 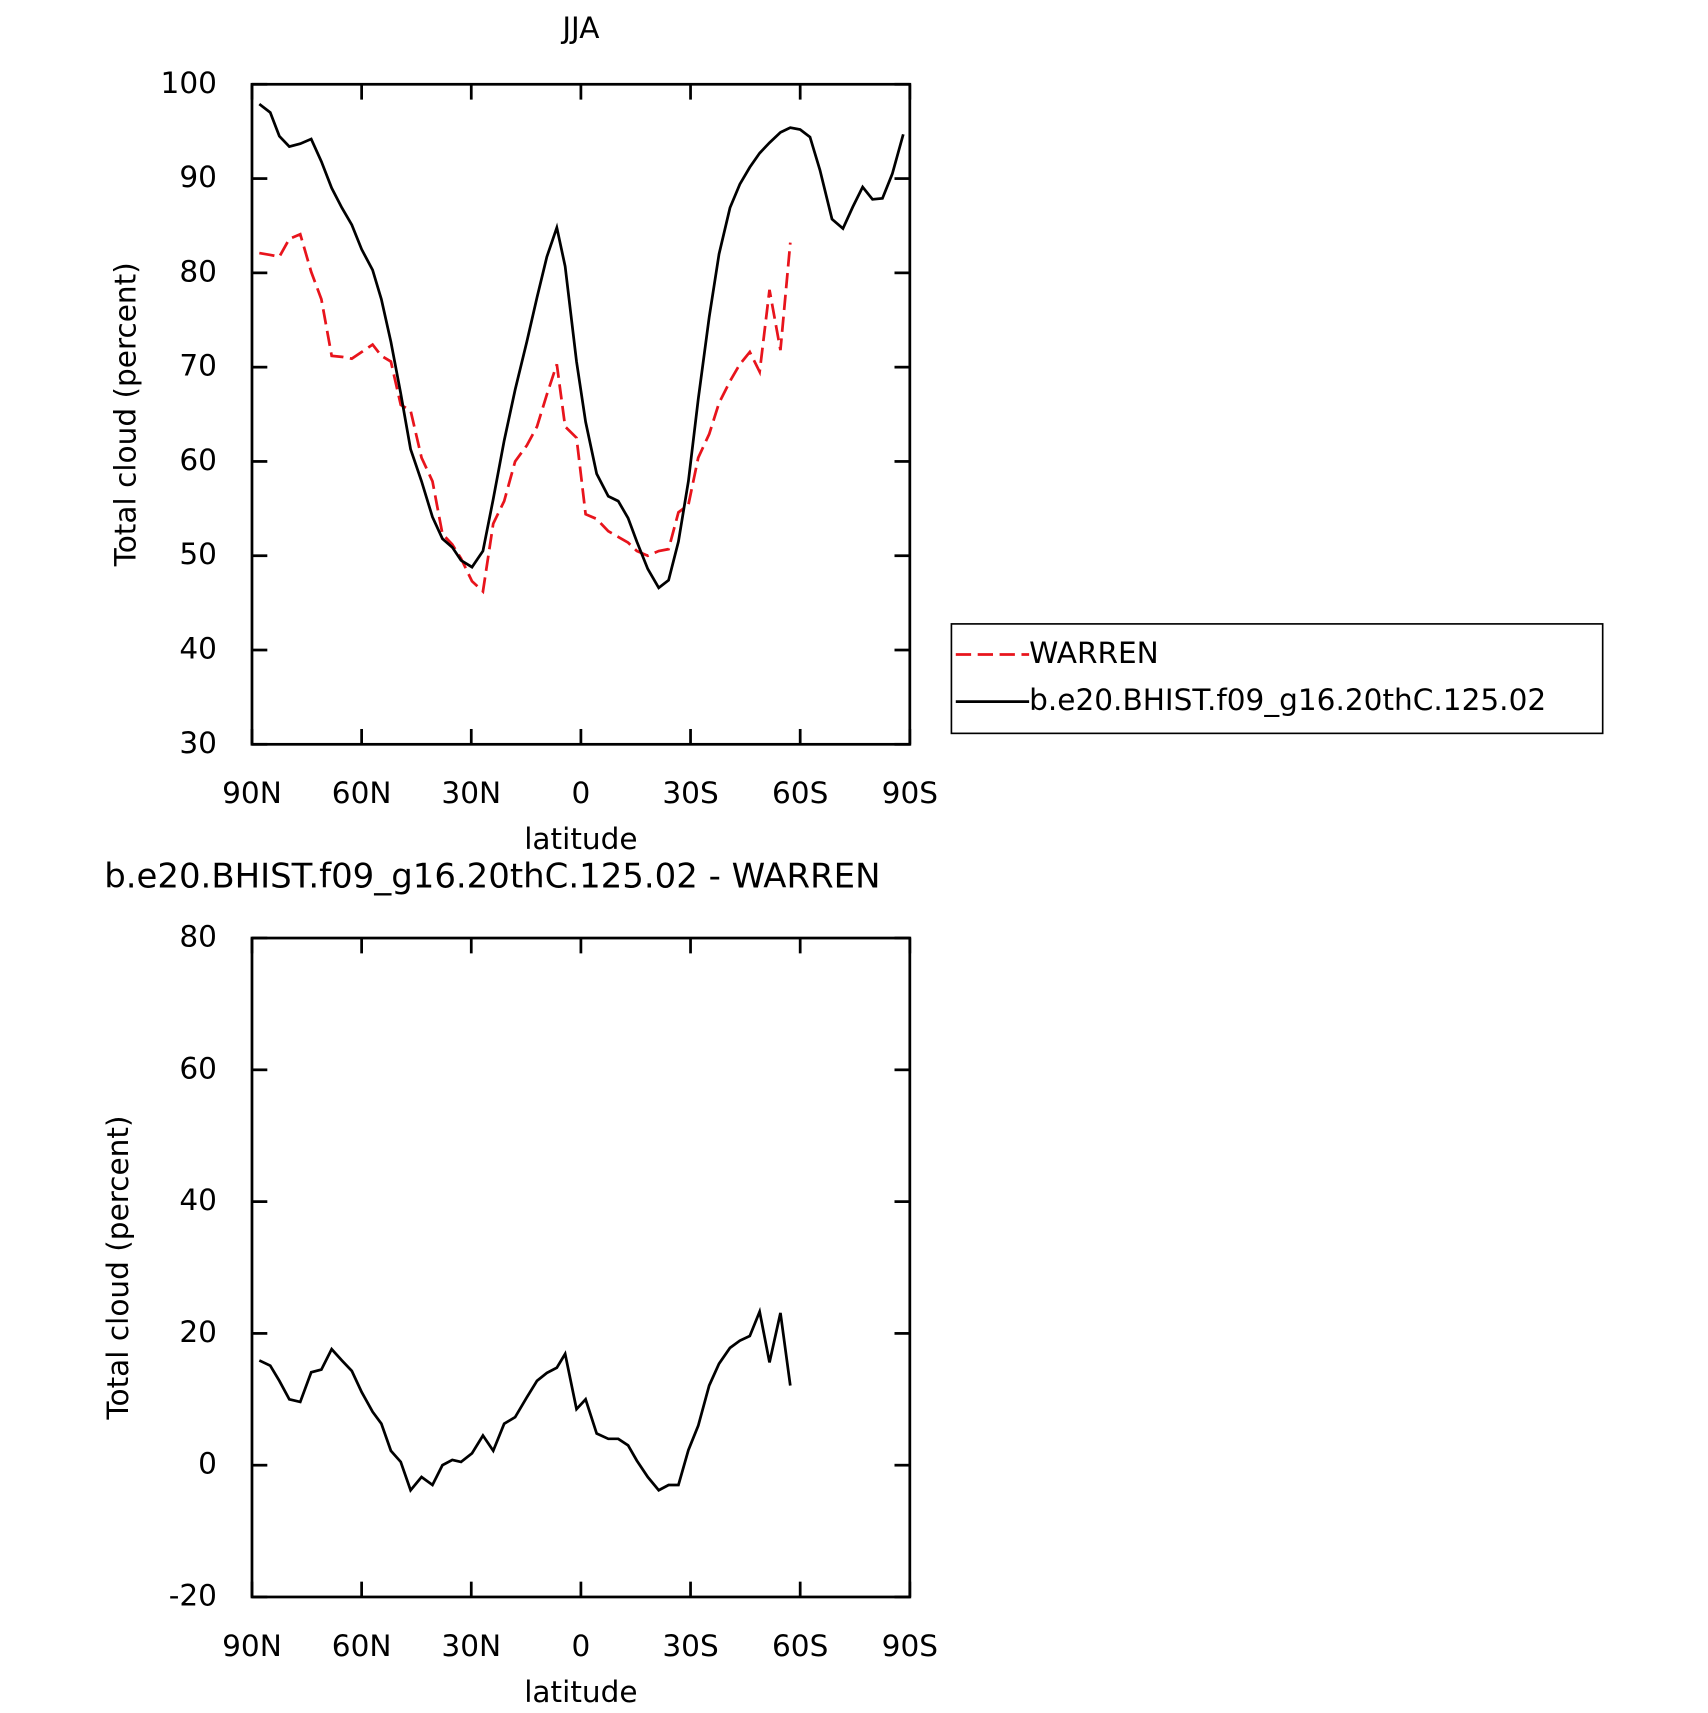 I want to click on legend-box, so click(x=1277, y=679).